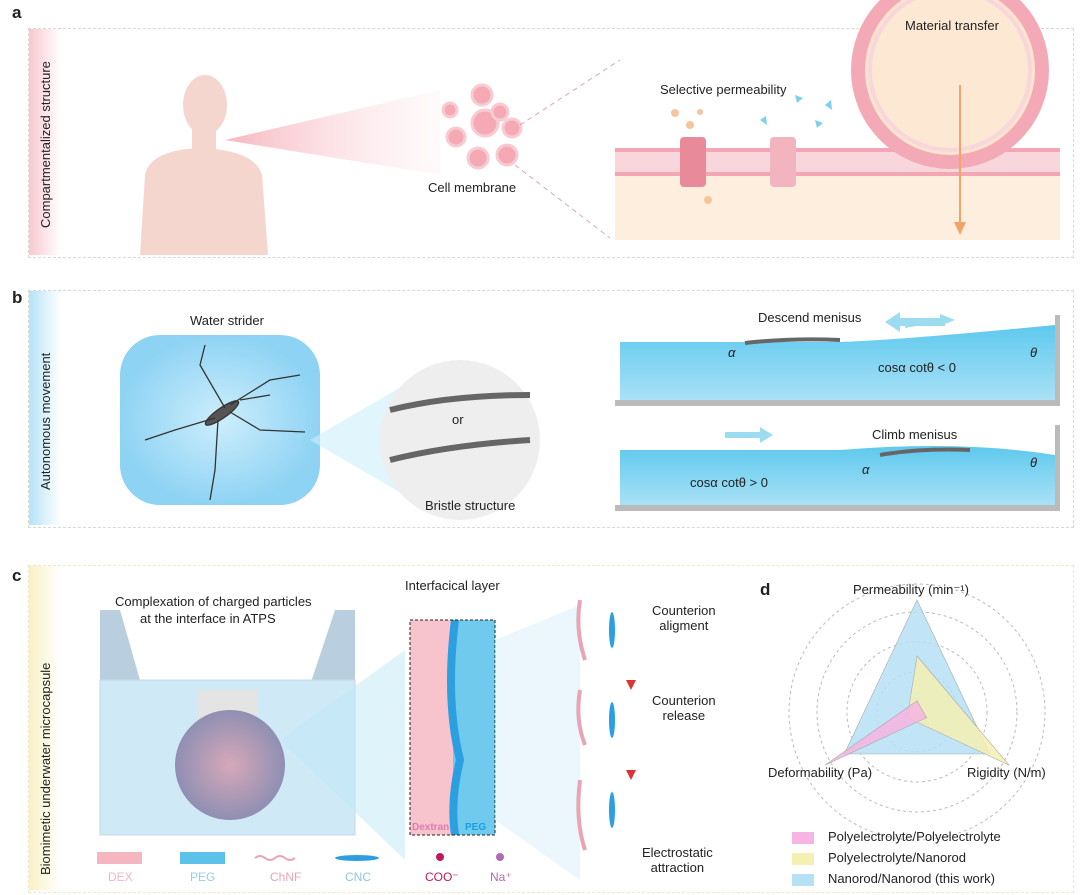  I want to click on legend-dex: DEX, so click(120, 877).